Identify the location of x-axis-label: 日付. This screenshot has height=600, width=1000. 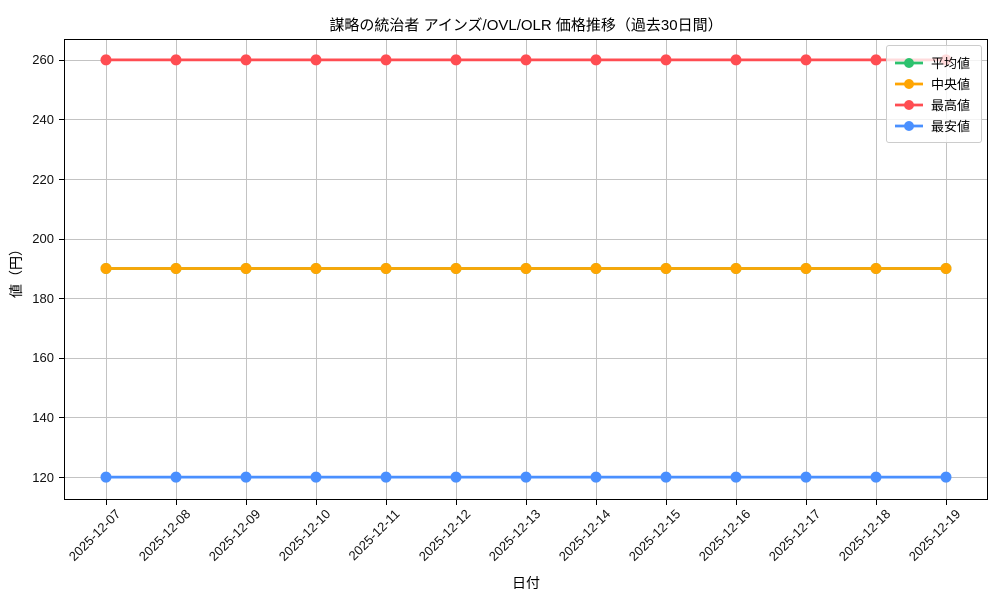
(526, 583).